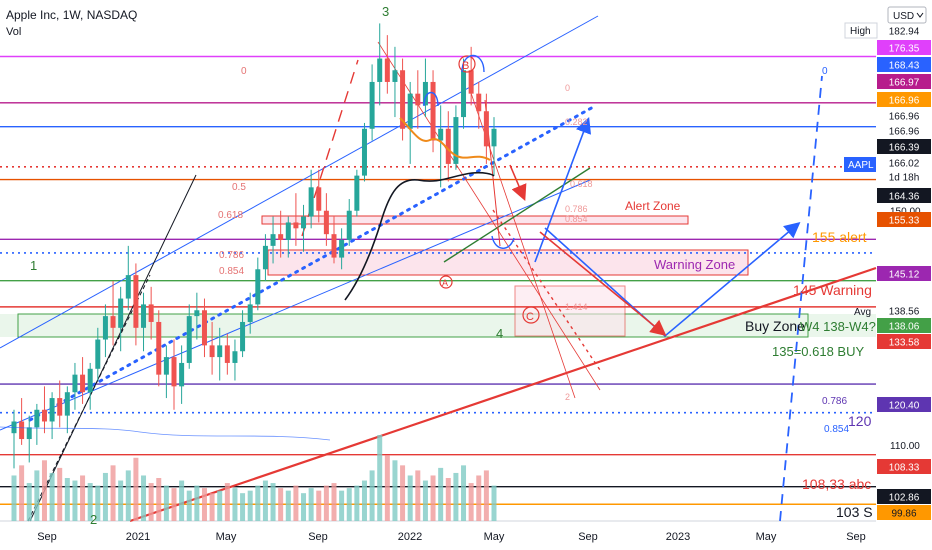 The width and height of the screenshot is (932, 550). What do you see at coordinates (904, 32) in the screenshot?
I see `price-badge-label: 182.94` at bounding box center [904, 32].